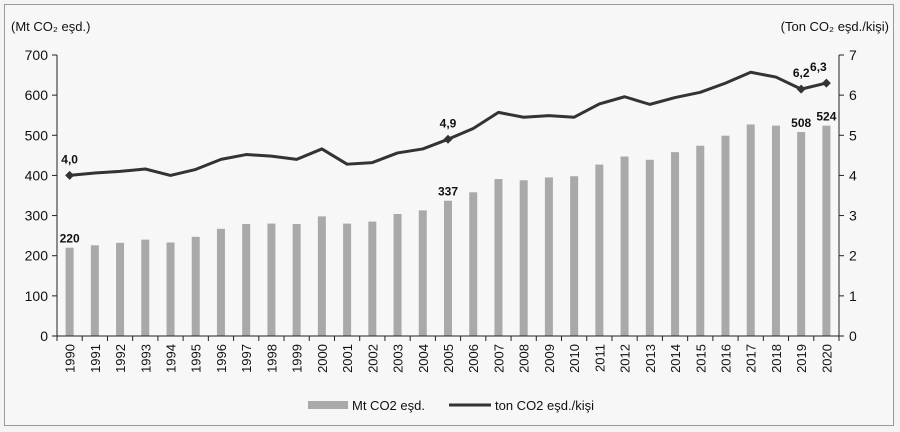 This screenshot has width=900, height=432. What do you see at coordinates (544, 405) in the screenshot?
I see `legend-label-line: ton CO2 eşd./kişi` at bounding box center [544, 405].